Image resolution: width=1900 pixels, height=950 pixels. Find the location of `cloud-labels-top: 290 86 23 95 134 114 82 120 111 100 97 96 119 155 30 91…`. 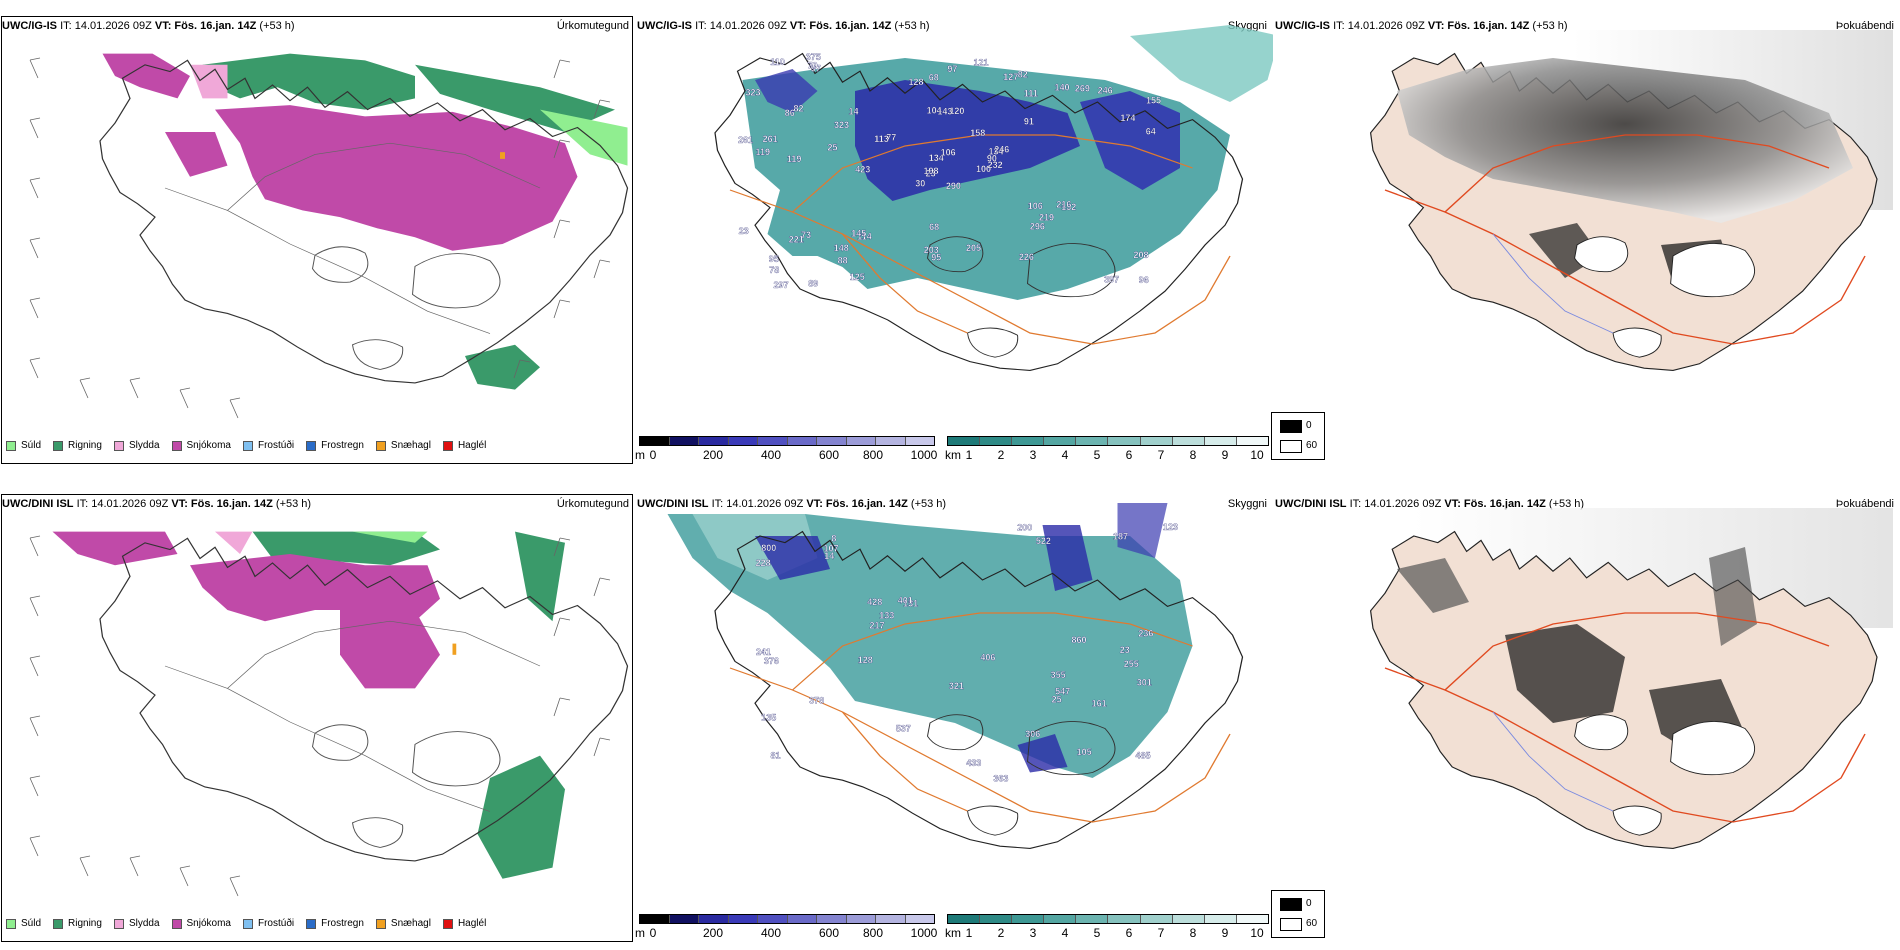

cloud-labels-top: 290 86 23 95 134 114 82 120 111 100 97 96 119 155 30 91… is located at coordinates (949, 171).